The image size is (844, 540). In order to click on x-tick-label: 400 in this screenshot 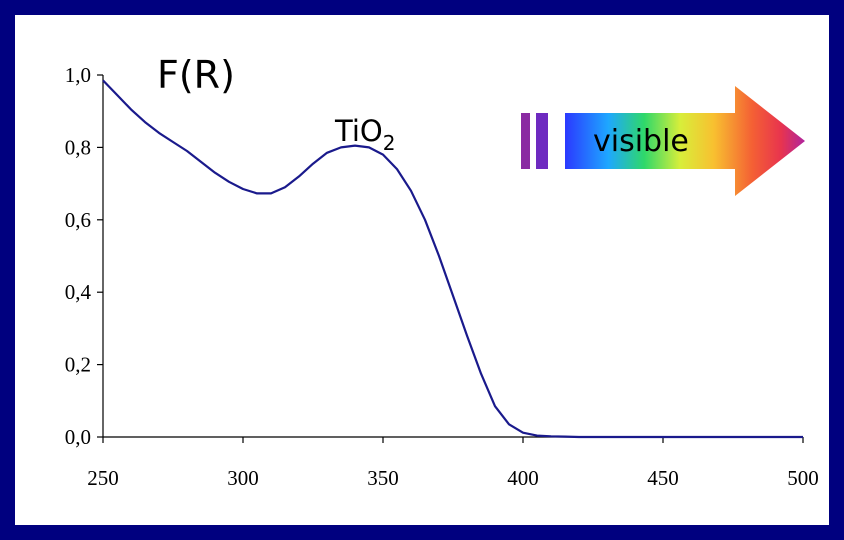, I will do `click(523, 478)`.